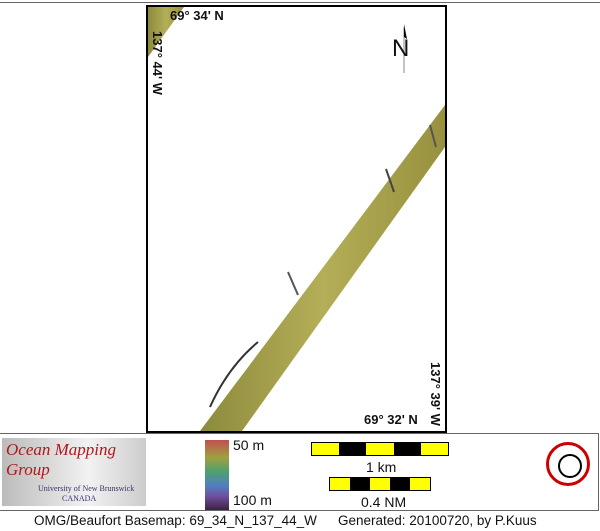 This screenshot has height=531, width=600. I want to click on group-name: Ocean Mapping Group, so click(61, 459).